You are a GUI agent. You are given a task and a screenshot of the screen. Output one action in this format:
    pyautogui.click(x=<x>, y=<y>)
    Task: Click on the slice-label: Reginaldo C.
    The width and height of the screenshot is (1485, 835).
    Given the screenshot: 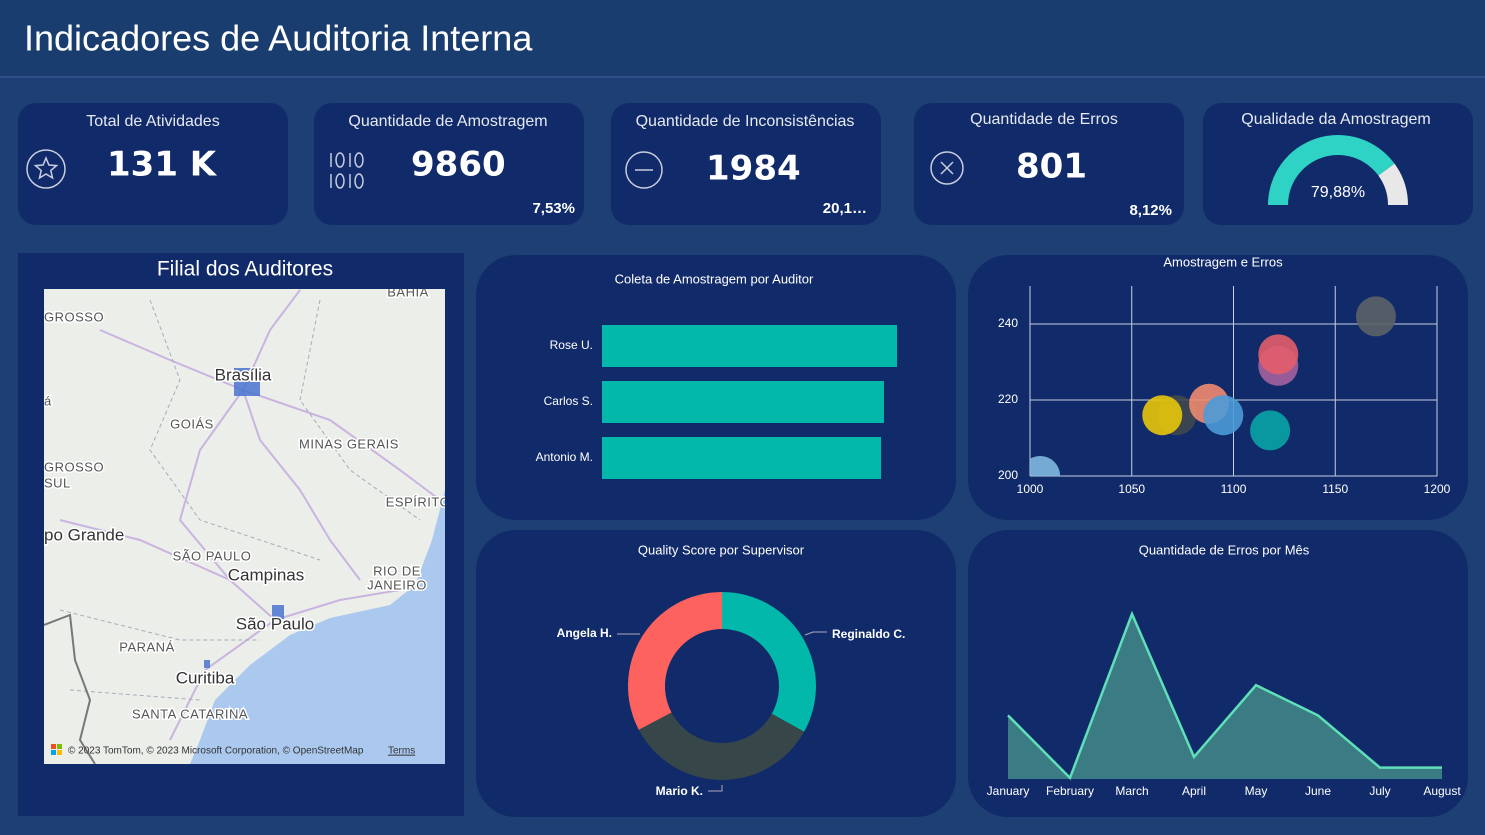 What is the action you would take?
    pyautogui.click(x=868, y=634)
    